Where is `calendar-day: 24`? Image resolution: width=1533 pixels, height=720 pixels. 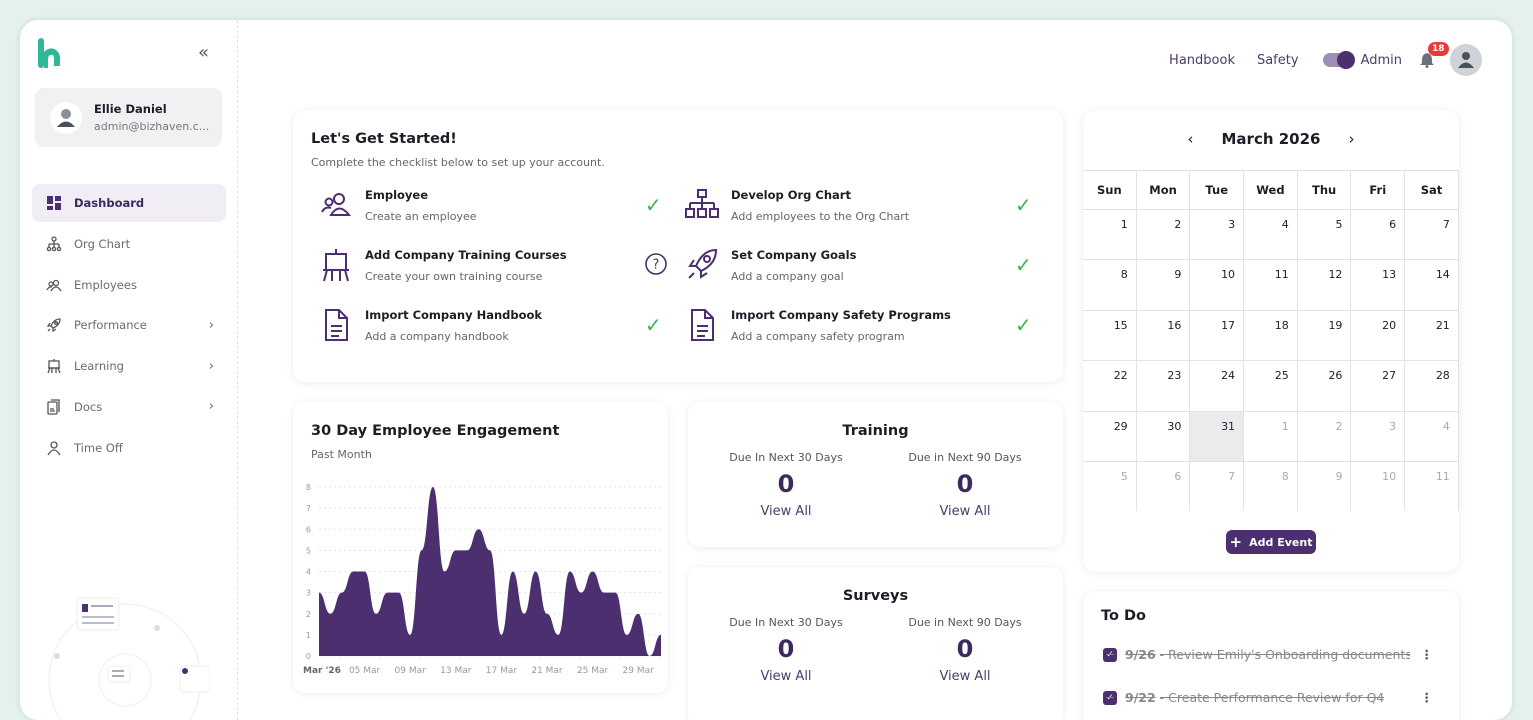
calendar-day: 24 is located at coordinates (1217, 385).